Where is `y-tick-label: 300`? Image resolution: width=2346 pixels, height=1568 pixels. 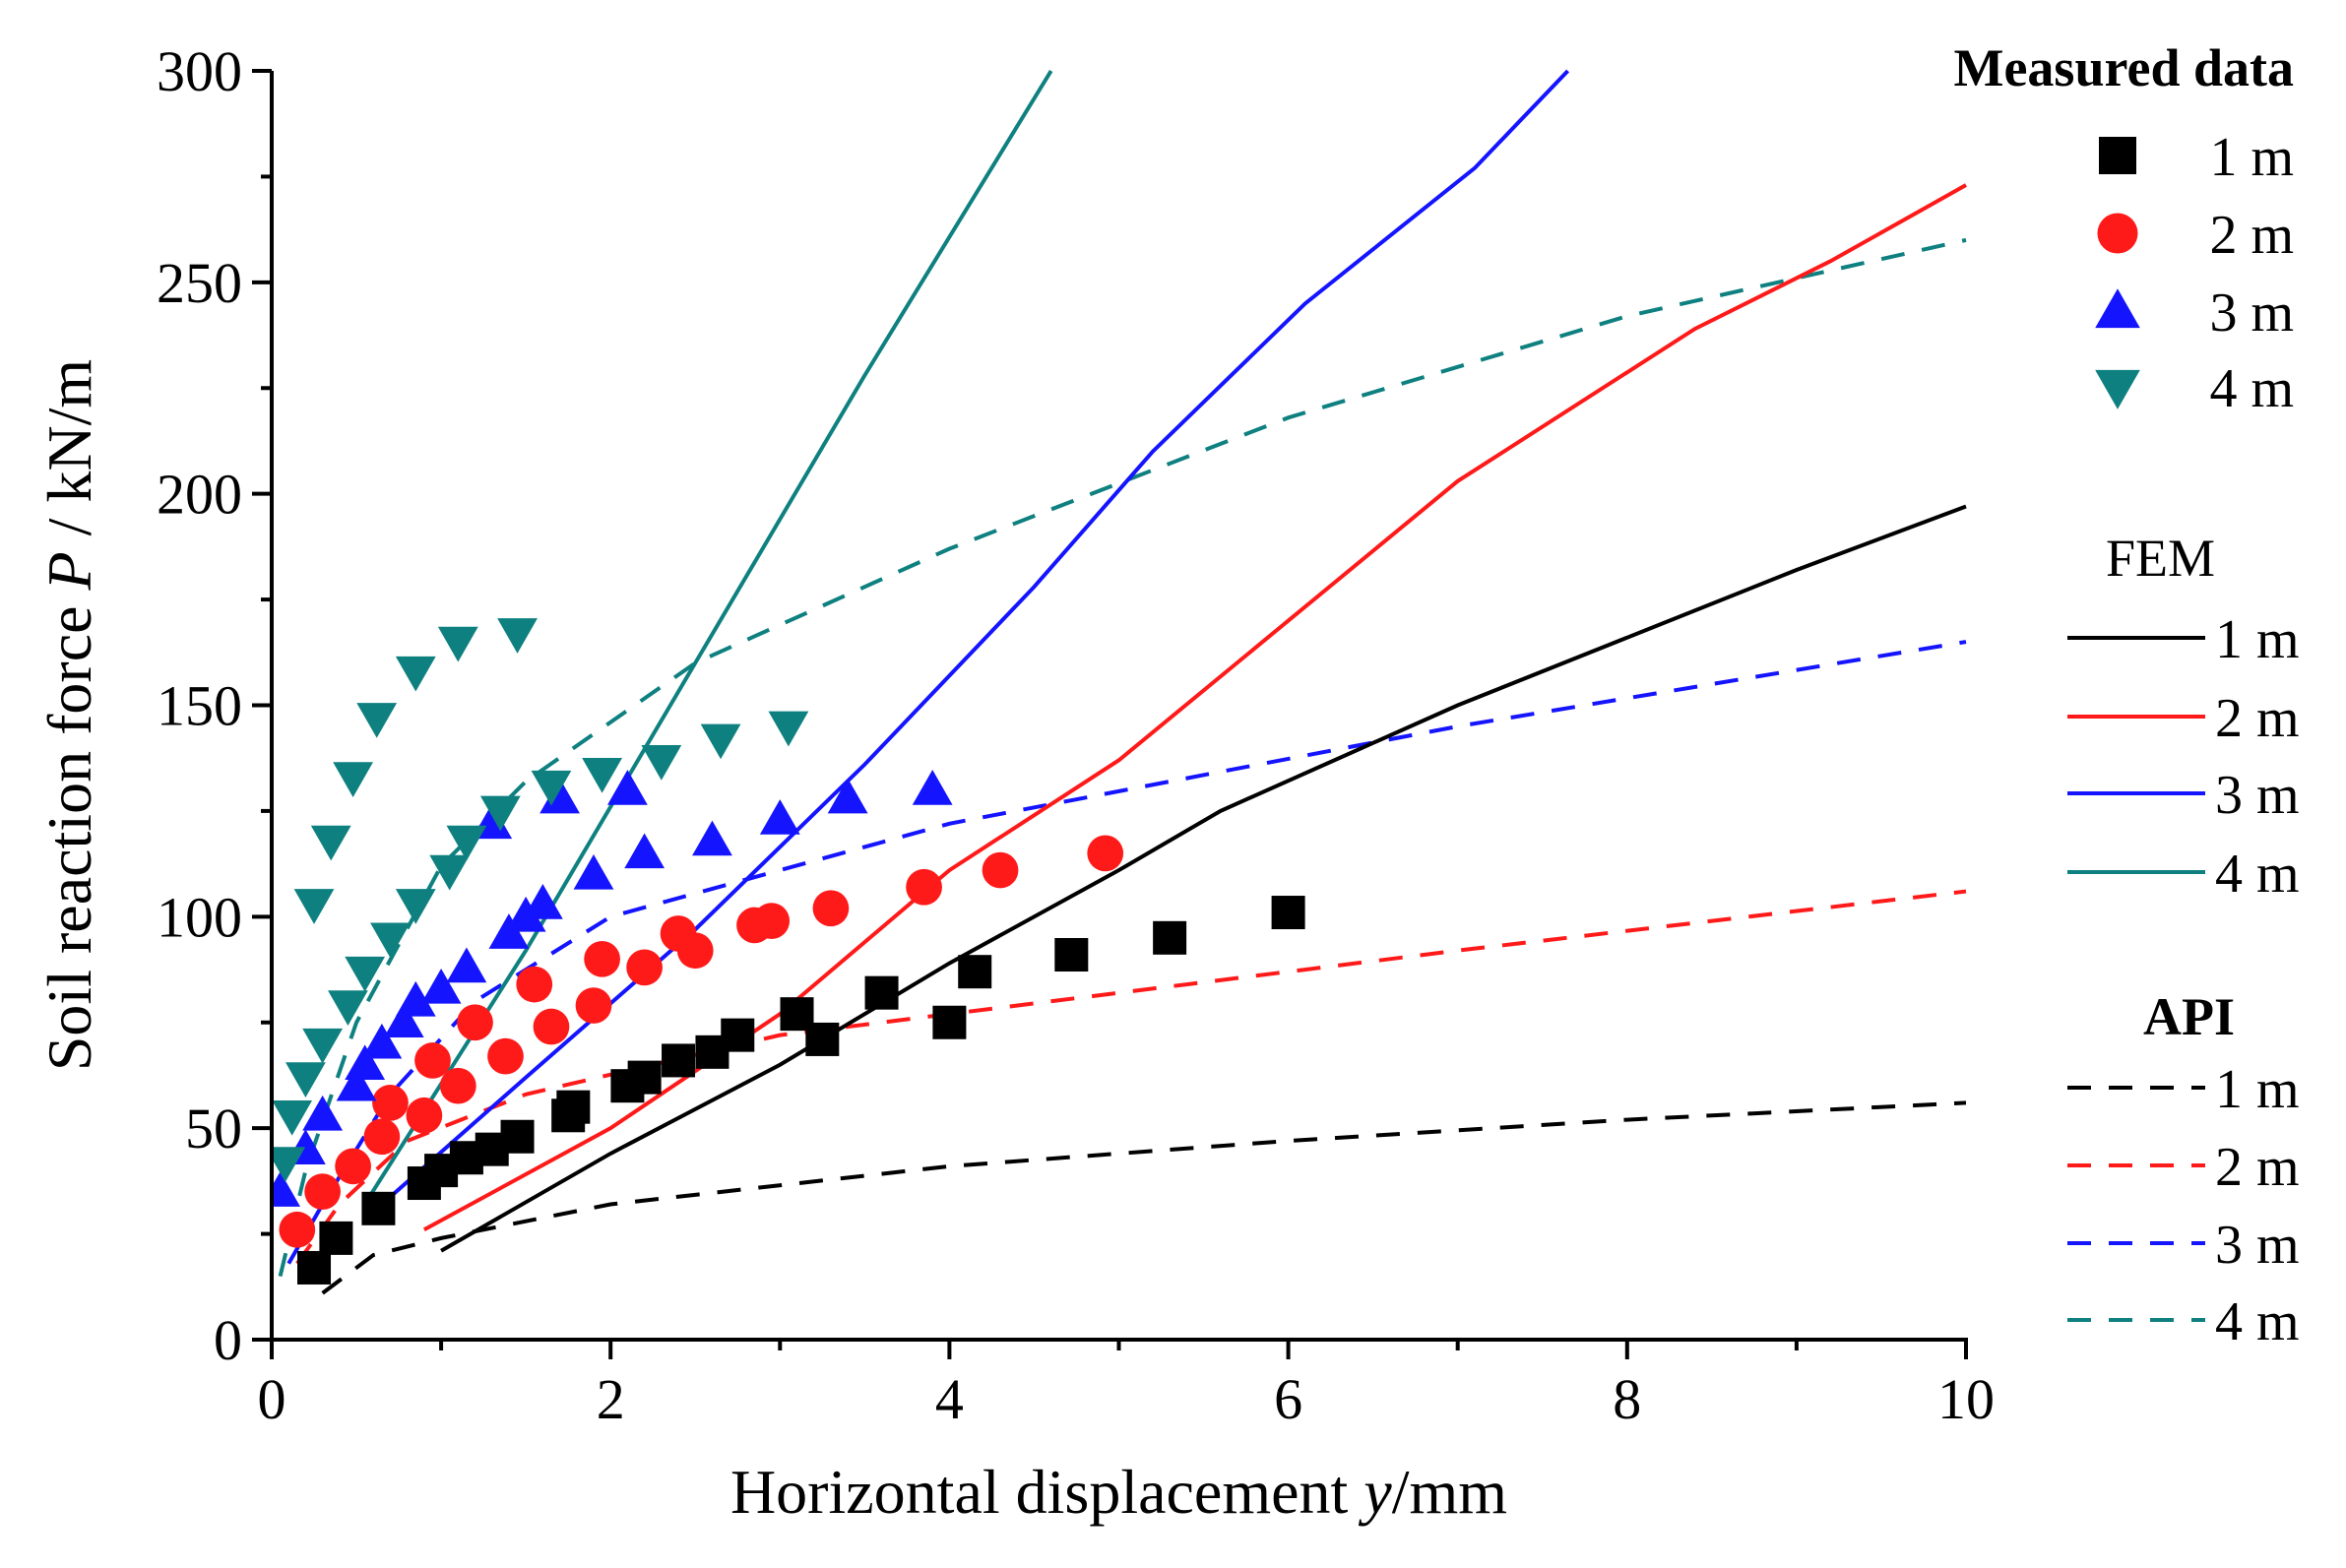
y-tick-label: 300 is located at coordinates (200, 71).